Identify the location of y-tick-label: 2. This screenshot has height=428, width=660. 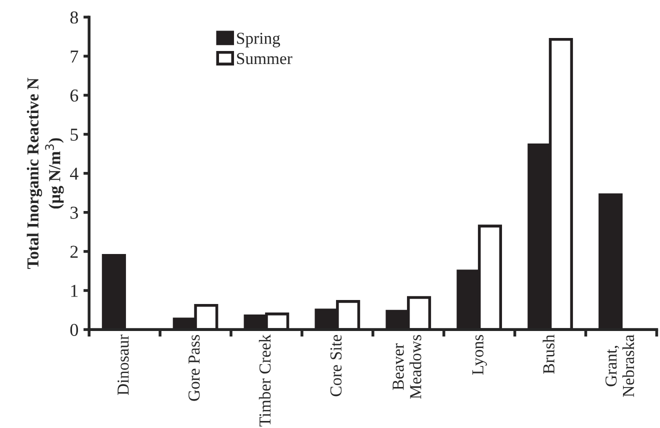
(74, 252).